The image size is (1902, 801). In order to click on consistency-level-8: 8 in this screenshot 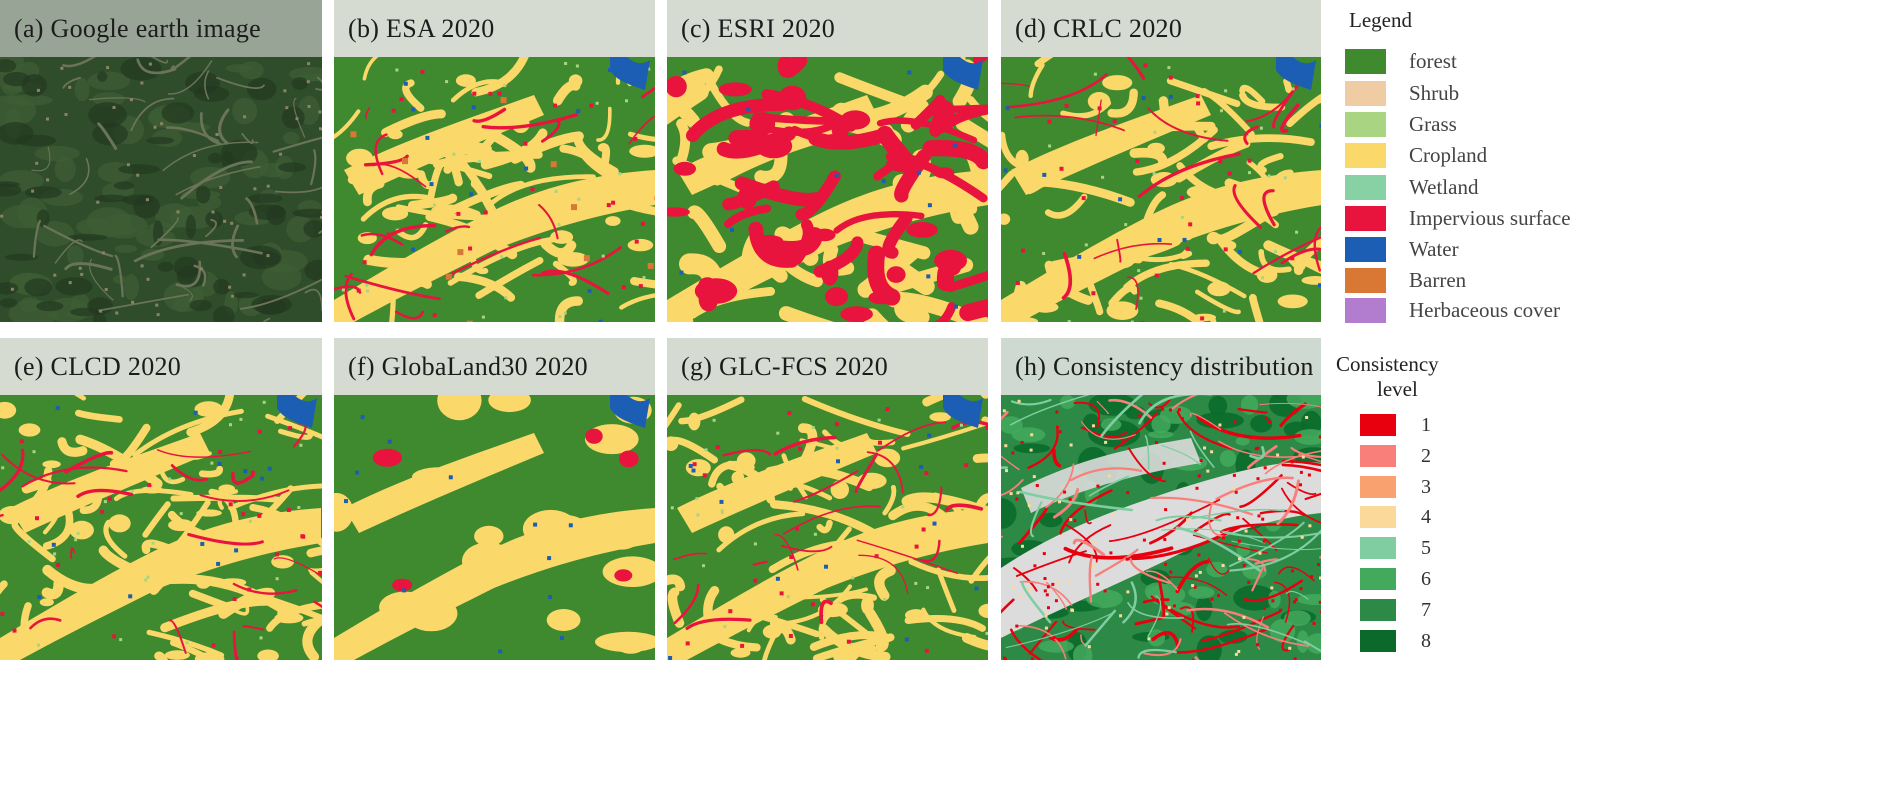, I will do `click(1395, 641)`.